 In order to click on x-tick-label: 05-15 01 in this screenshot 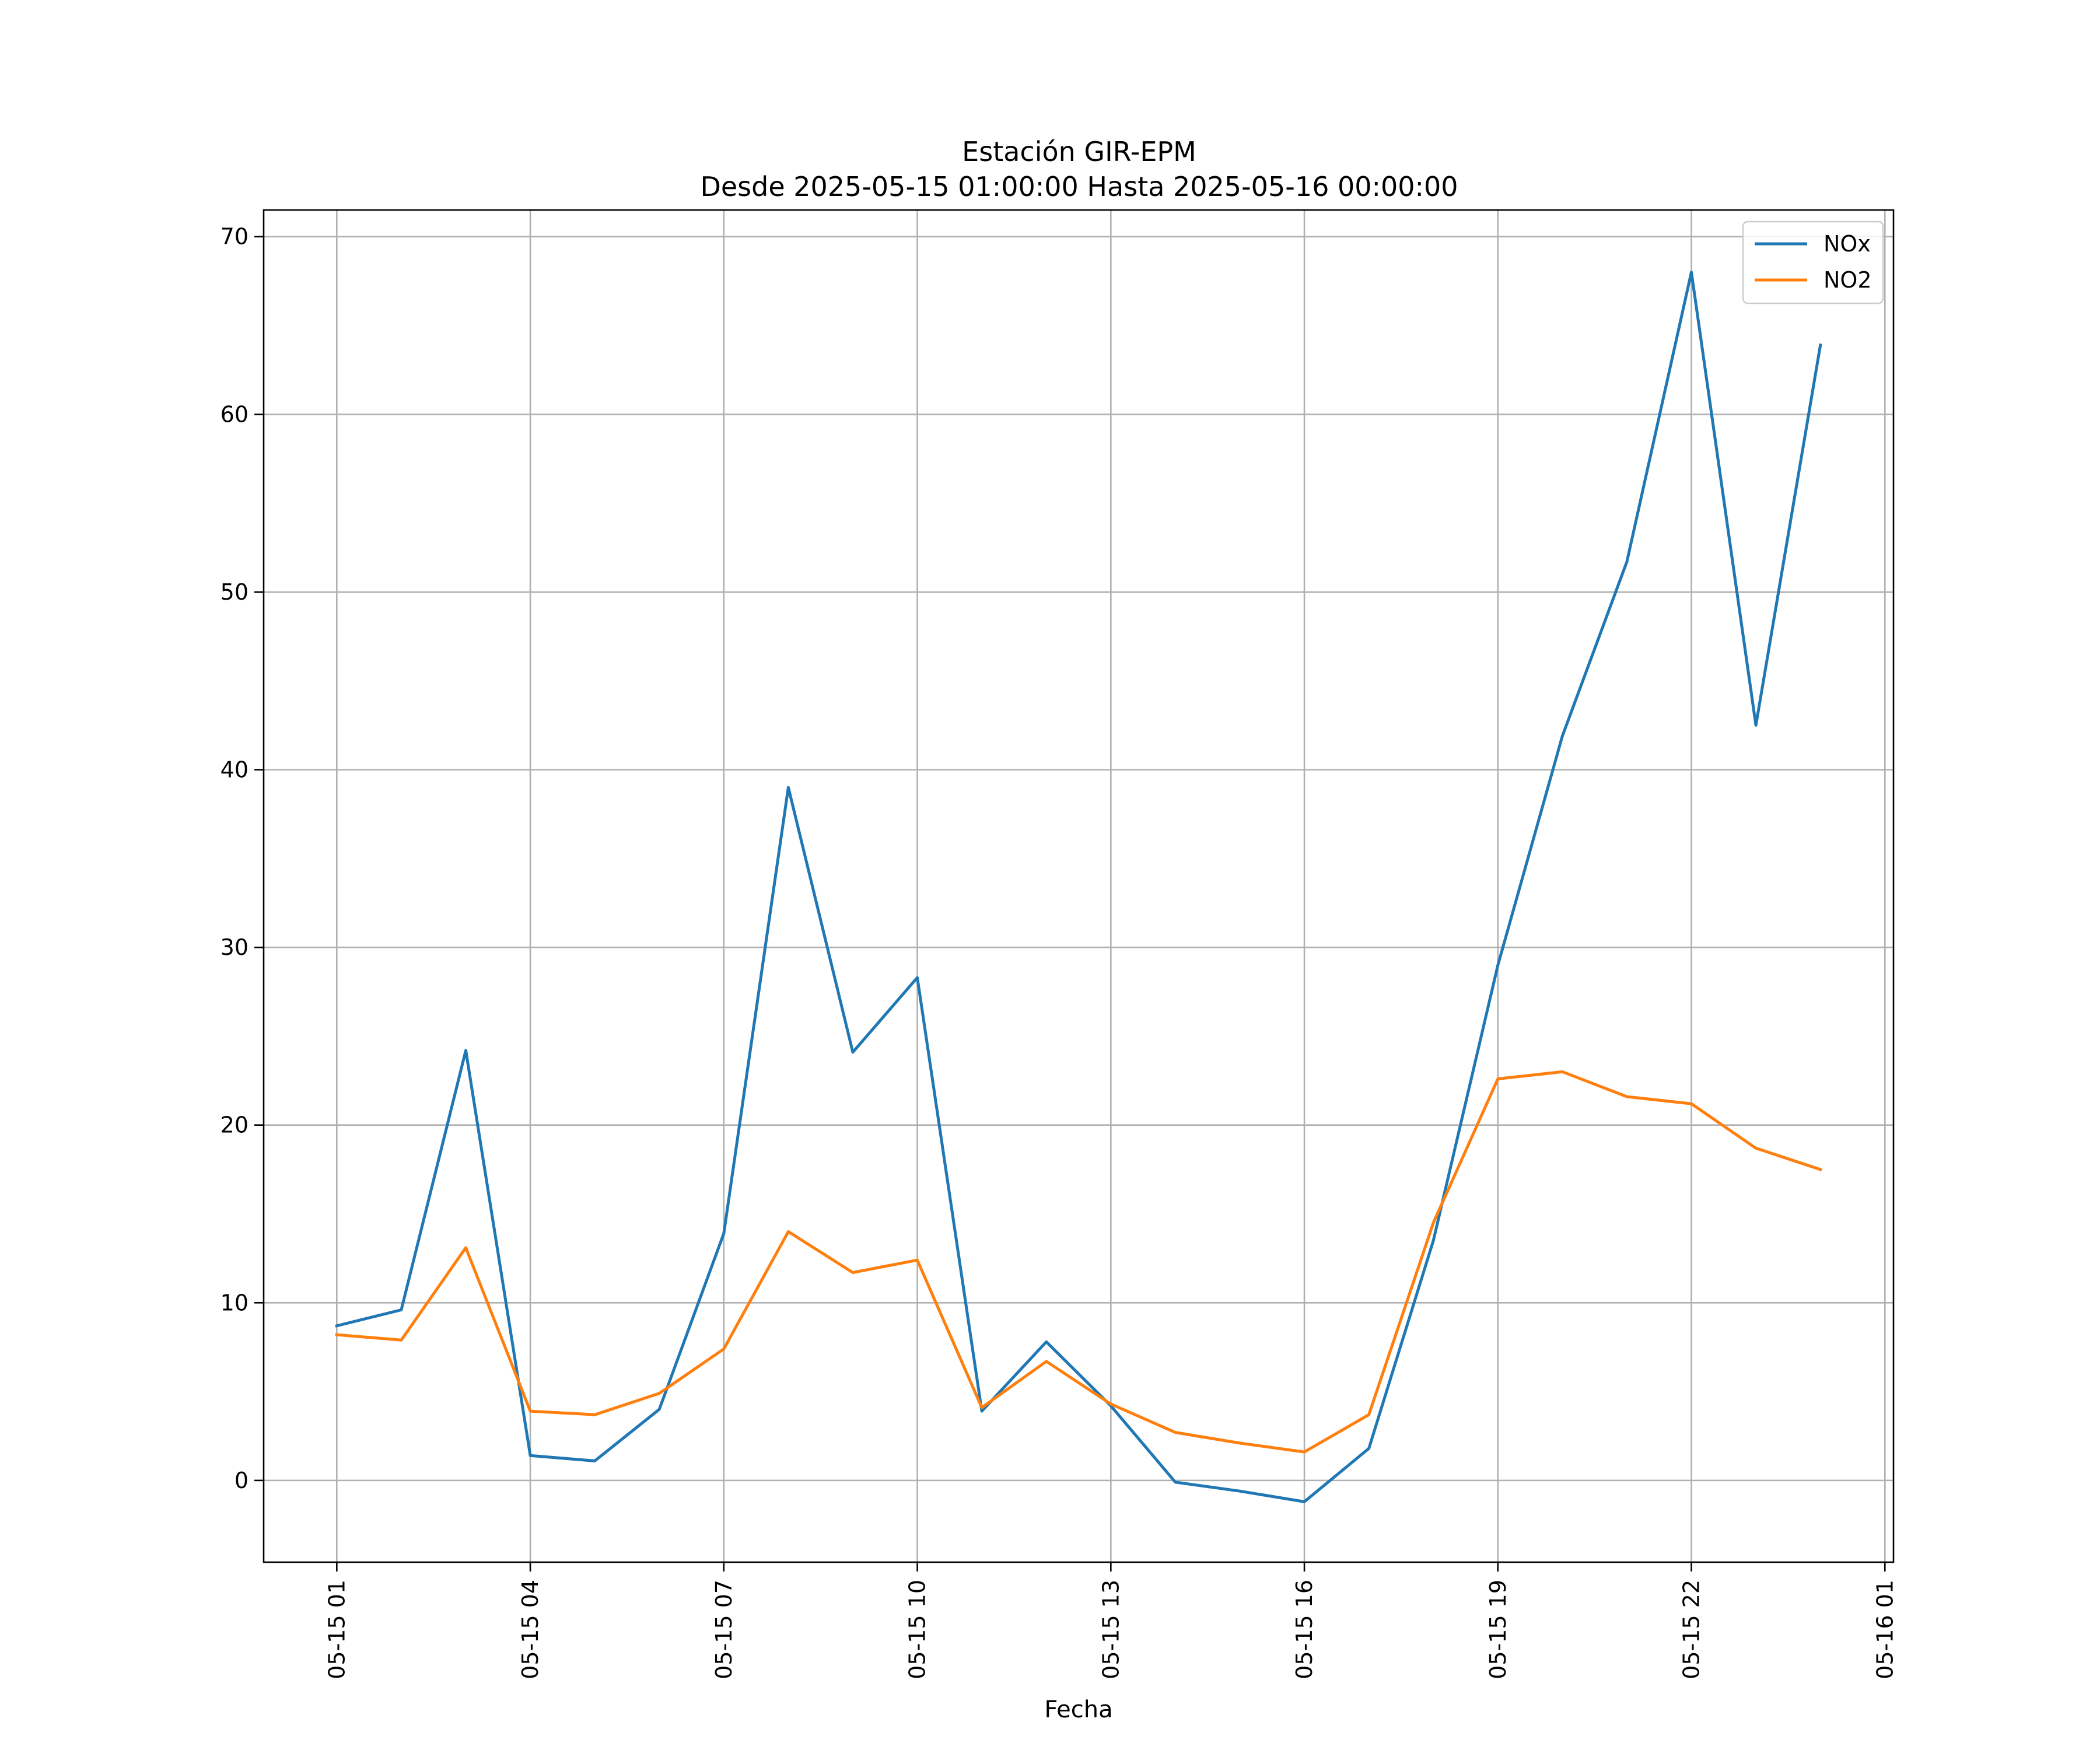, I will do `click(336, 1629)`.